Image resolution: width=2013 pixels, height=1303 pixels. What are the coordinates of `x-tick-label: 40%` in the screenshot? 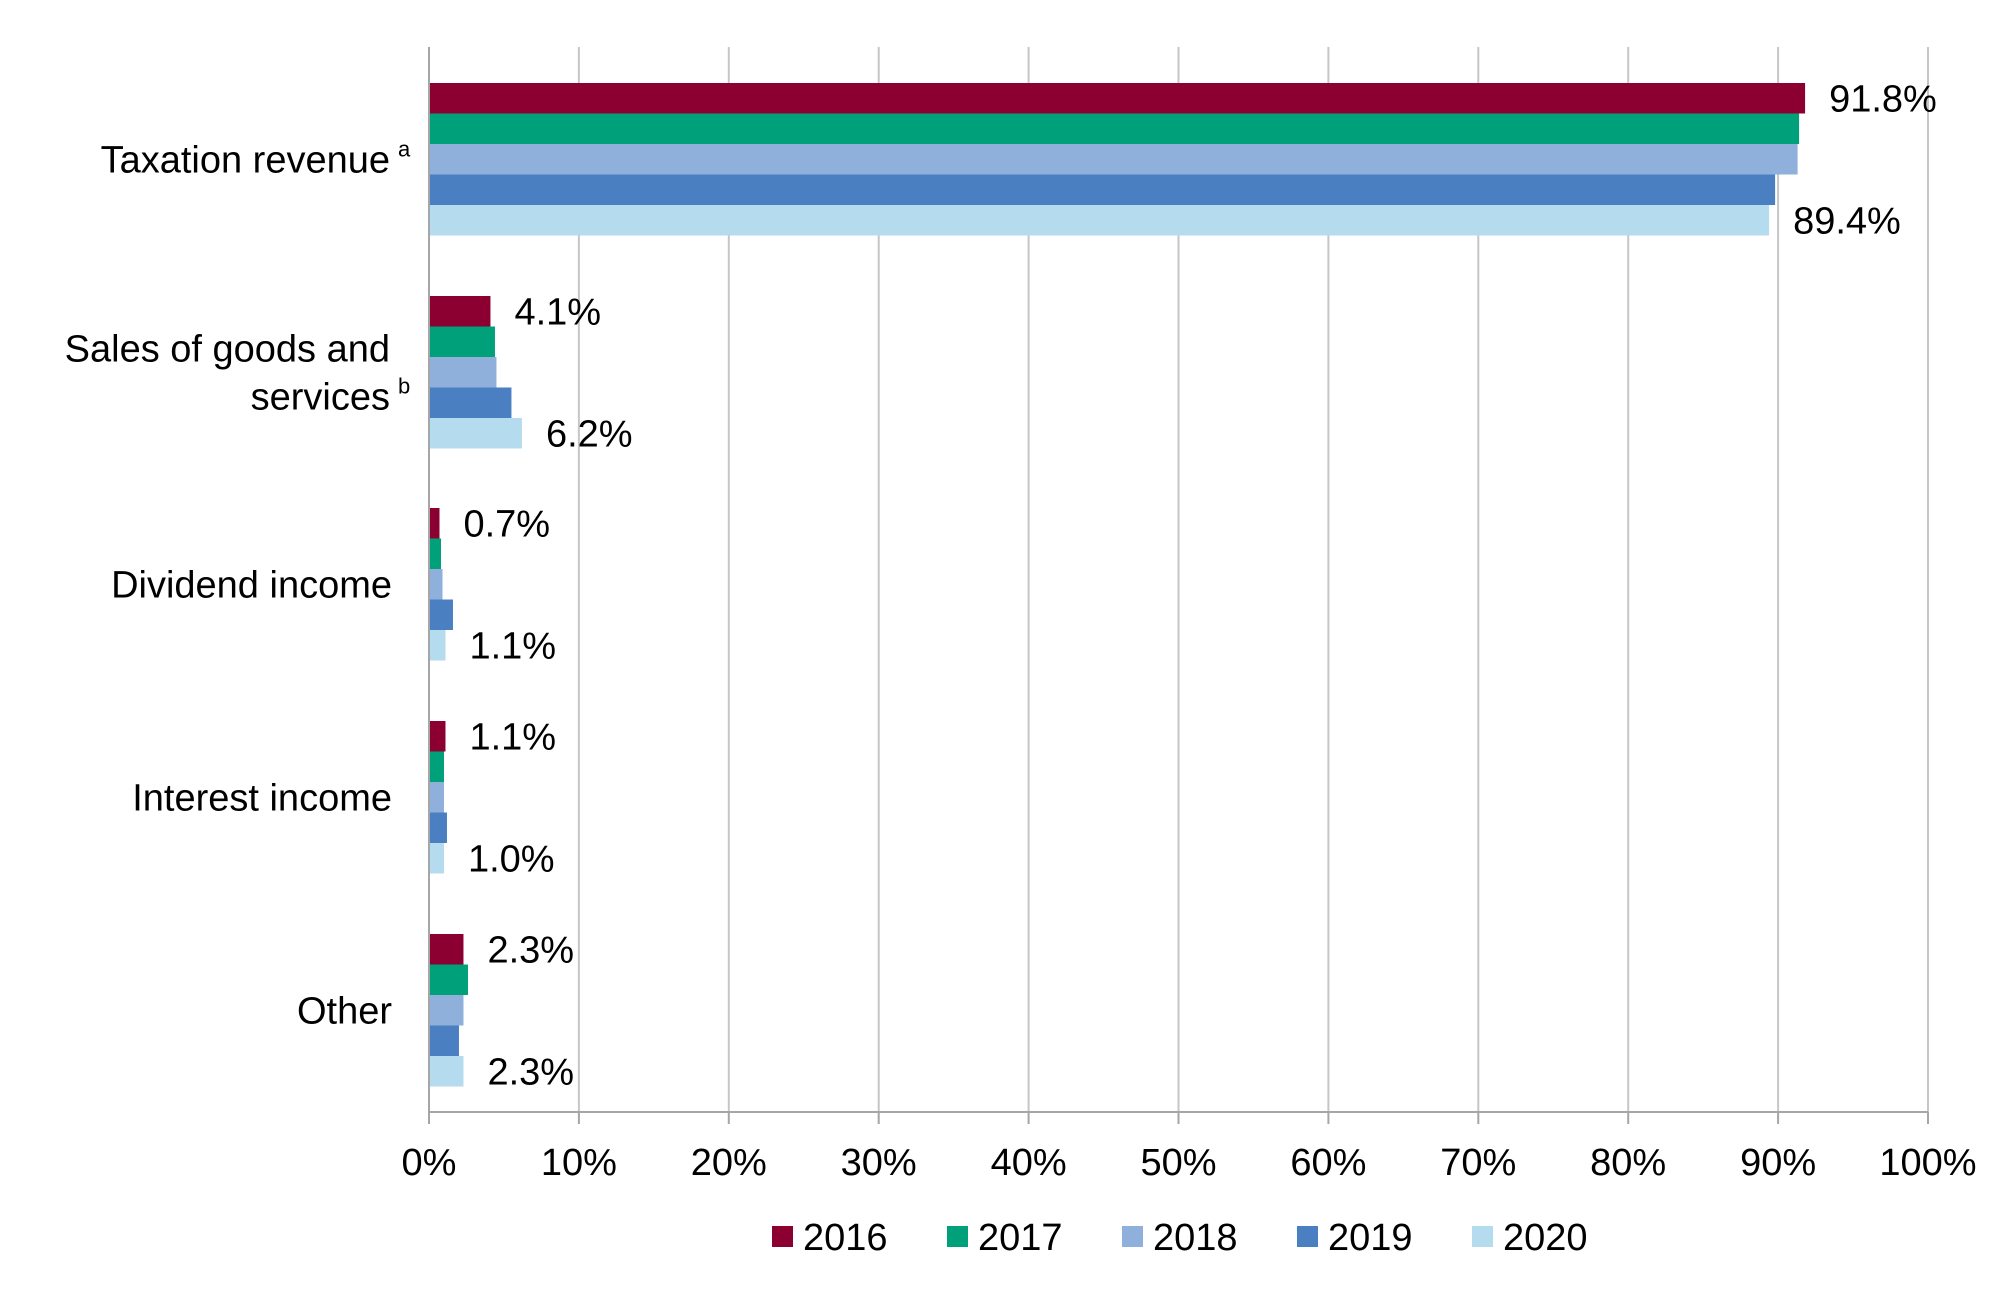 It's located at (1029, 1163).